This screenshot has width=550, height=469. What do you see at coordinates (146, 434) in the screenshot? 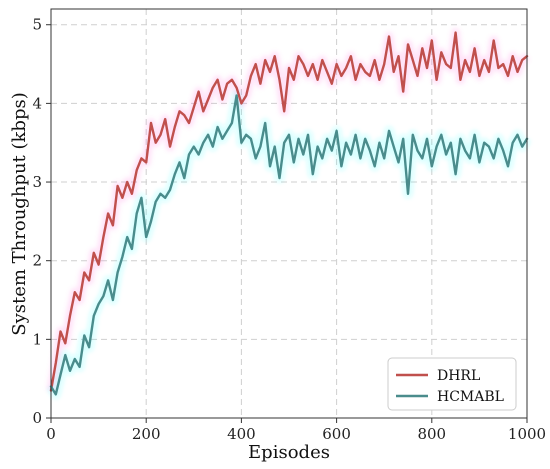
I see `x-tick-label: 200` at bounding box center [146, 434].